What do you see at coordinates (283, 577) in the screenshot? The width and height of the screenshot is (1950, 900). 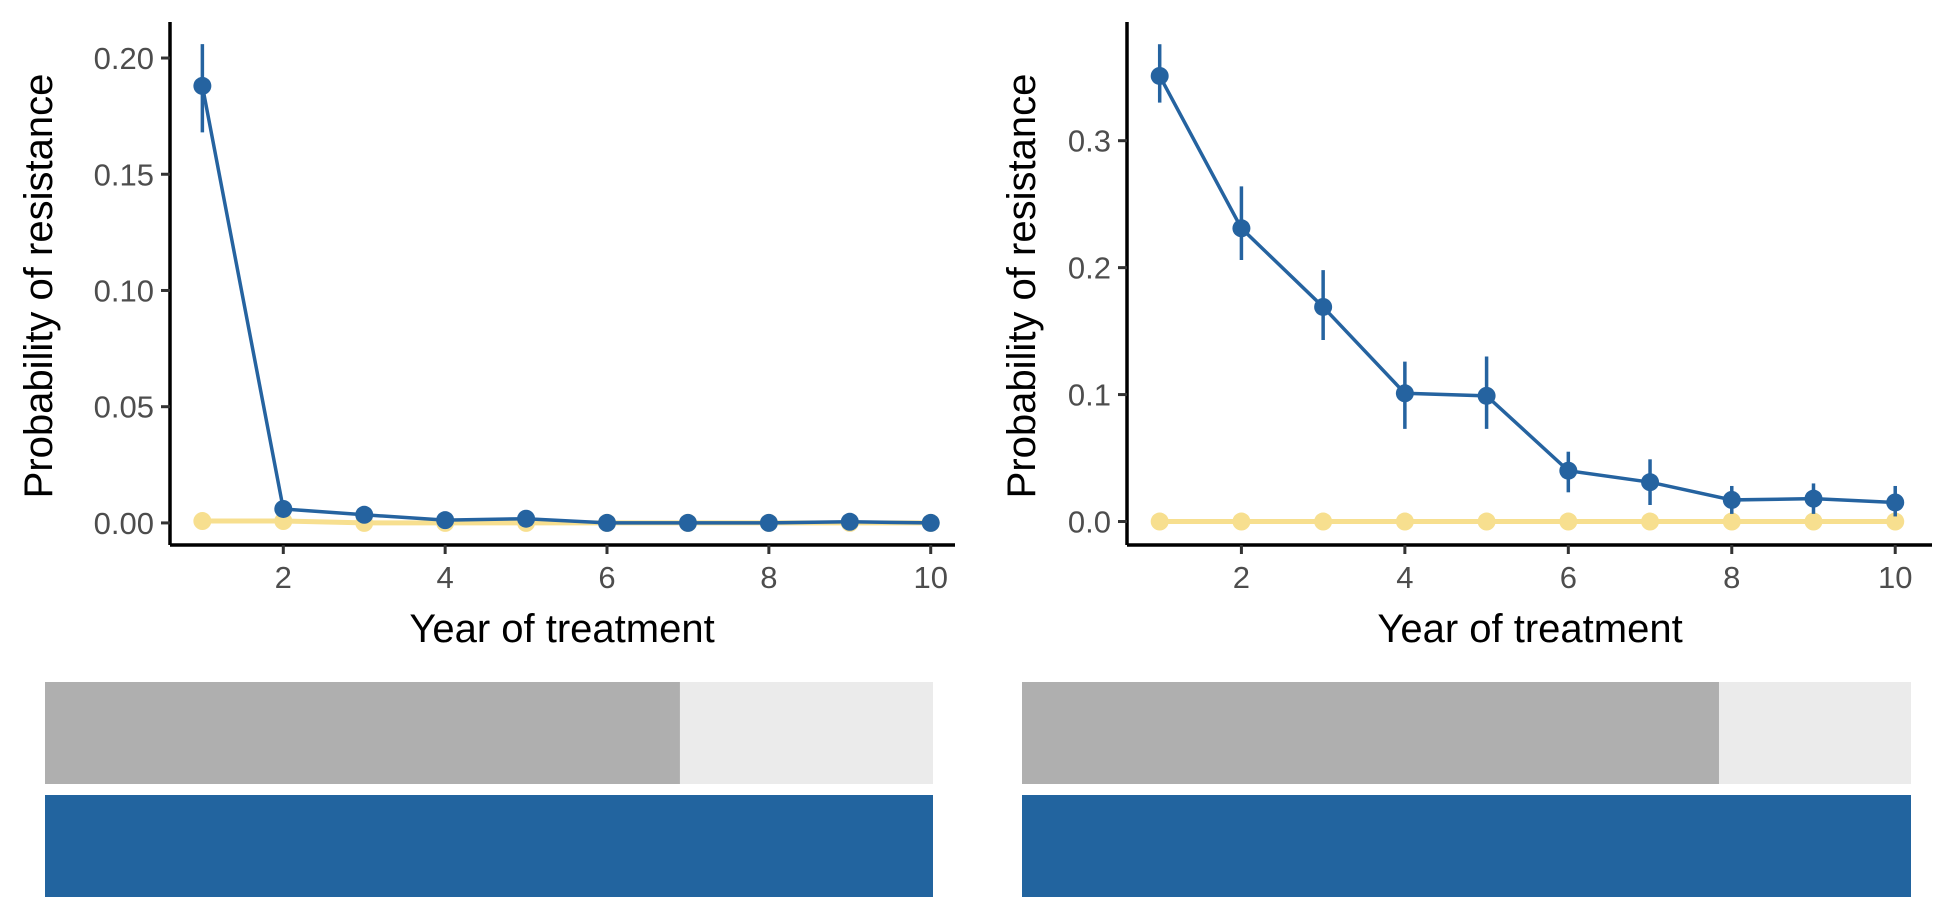 I see `left-x-tick-label: 2` at bounding box center [283, 577].